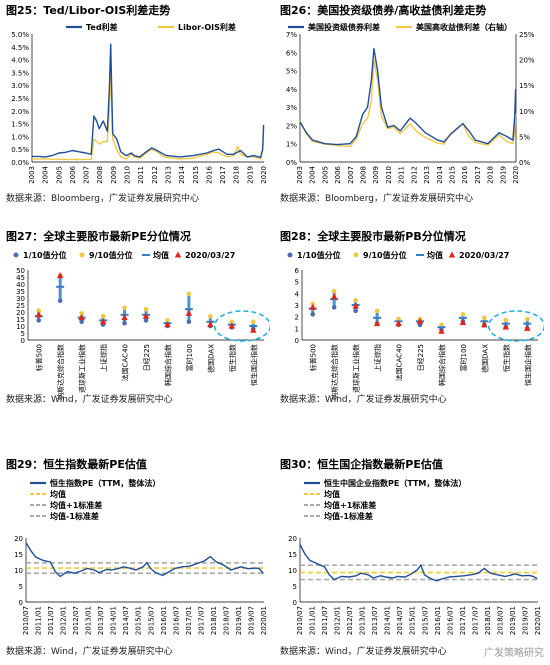  Describe the element at coordinates (338, 174) in the screenshot. I see `x-tick-label: 2006` at that location.